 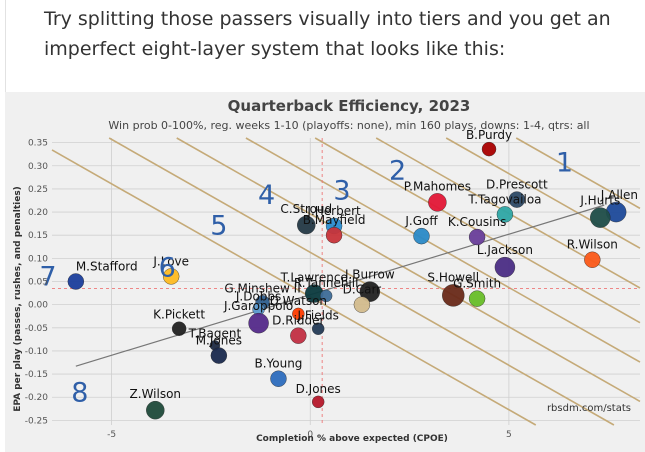 I want to click on player-point: R.Wilson, so click(x=592, y=253).